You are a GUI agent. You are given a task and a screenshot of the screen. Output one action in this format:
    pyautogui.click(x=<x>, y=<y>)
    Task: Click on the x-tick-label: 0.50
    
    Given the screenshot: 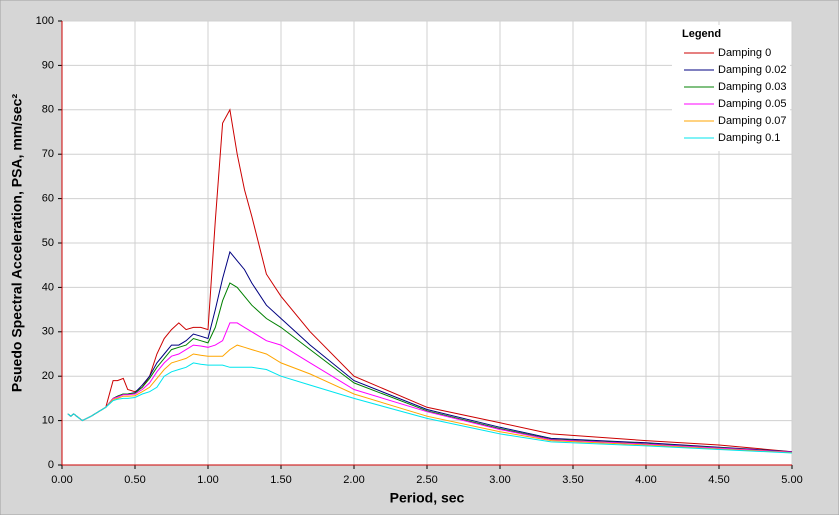 What is the action you would take?
    pyautogui.click(x=134, y=480)
    